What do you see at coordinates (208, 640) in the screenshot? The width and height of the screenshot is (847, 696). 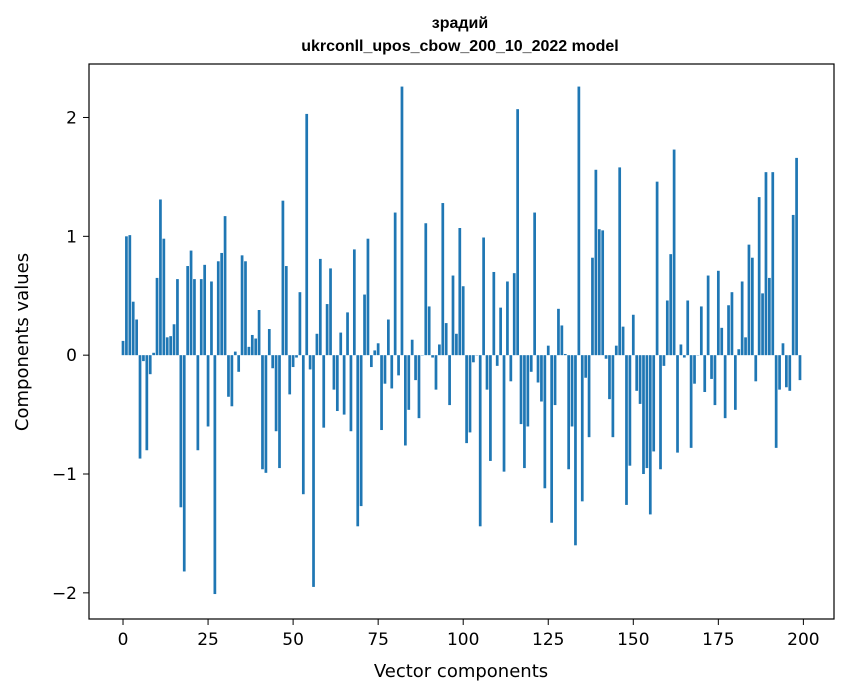 I see `x-tick-label: 25` at bounding box center [208, 640].